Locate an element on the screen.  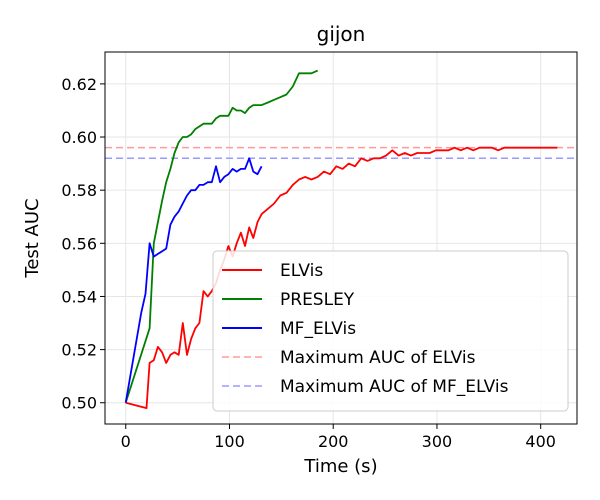
y-tick-label: 0.58 is located at coordinates (79, 190).